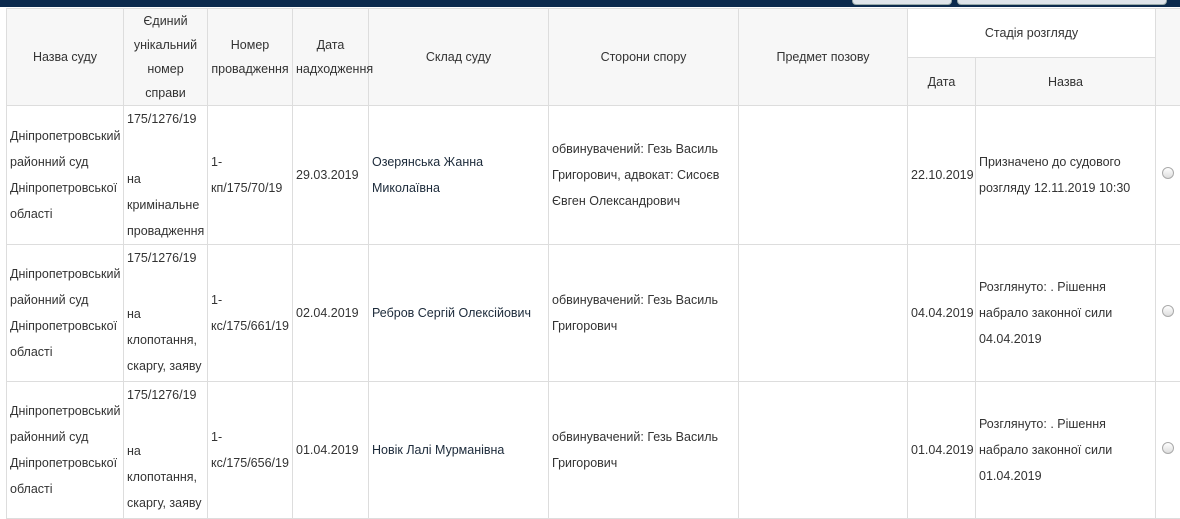 The height and width of the screenshot is (519, 1180). Describe the element at coordinates (823, 57) in the screenshot. I see `header-subject: Предмет позову` at that location.